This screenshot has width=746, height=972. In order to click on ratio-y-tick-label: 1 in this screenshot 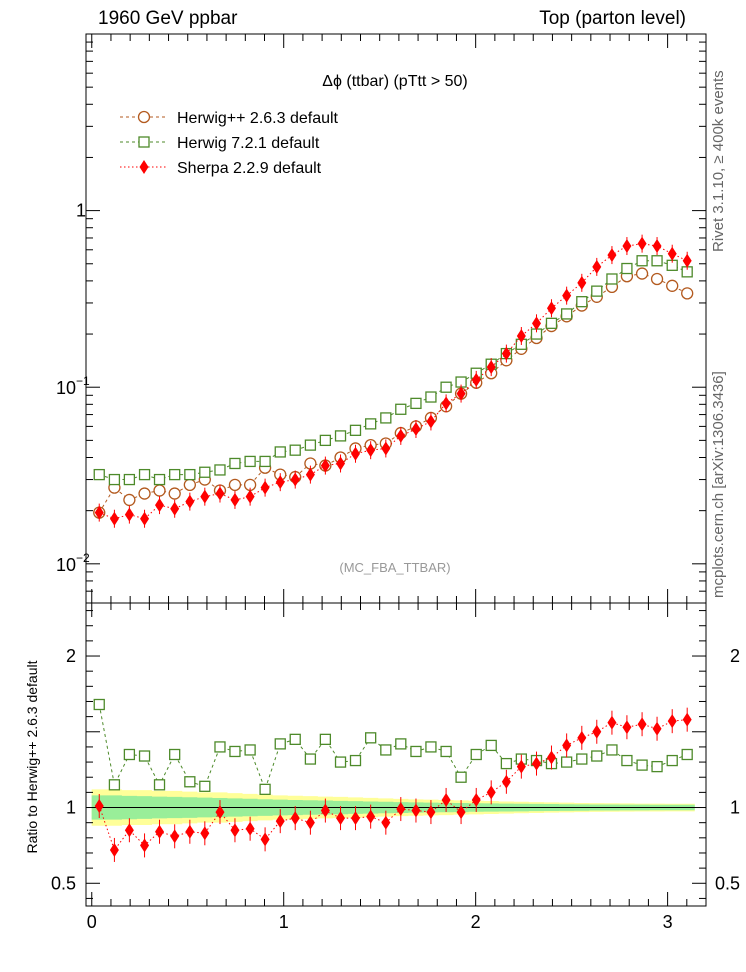, I will do `click(71, 808)`.